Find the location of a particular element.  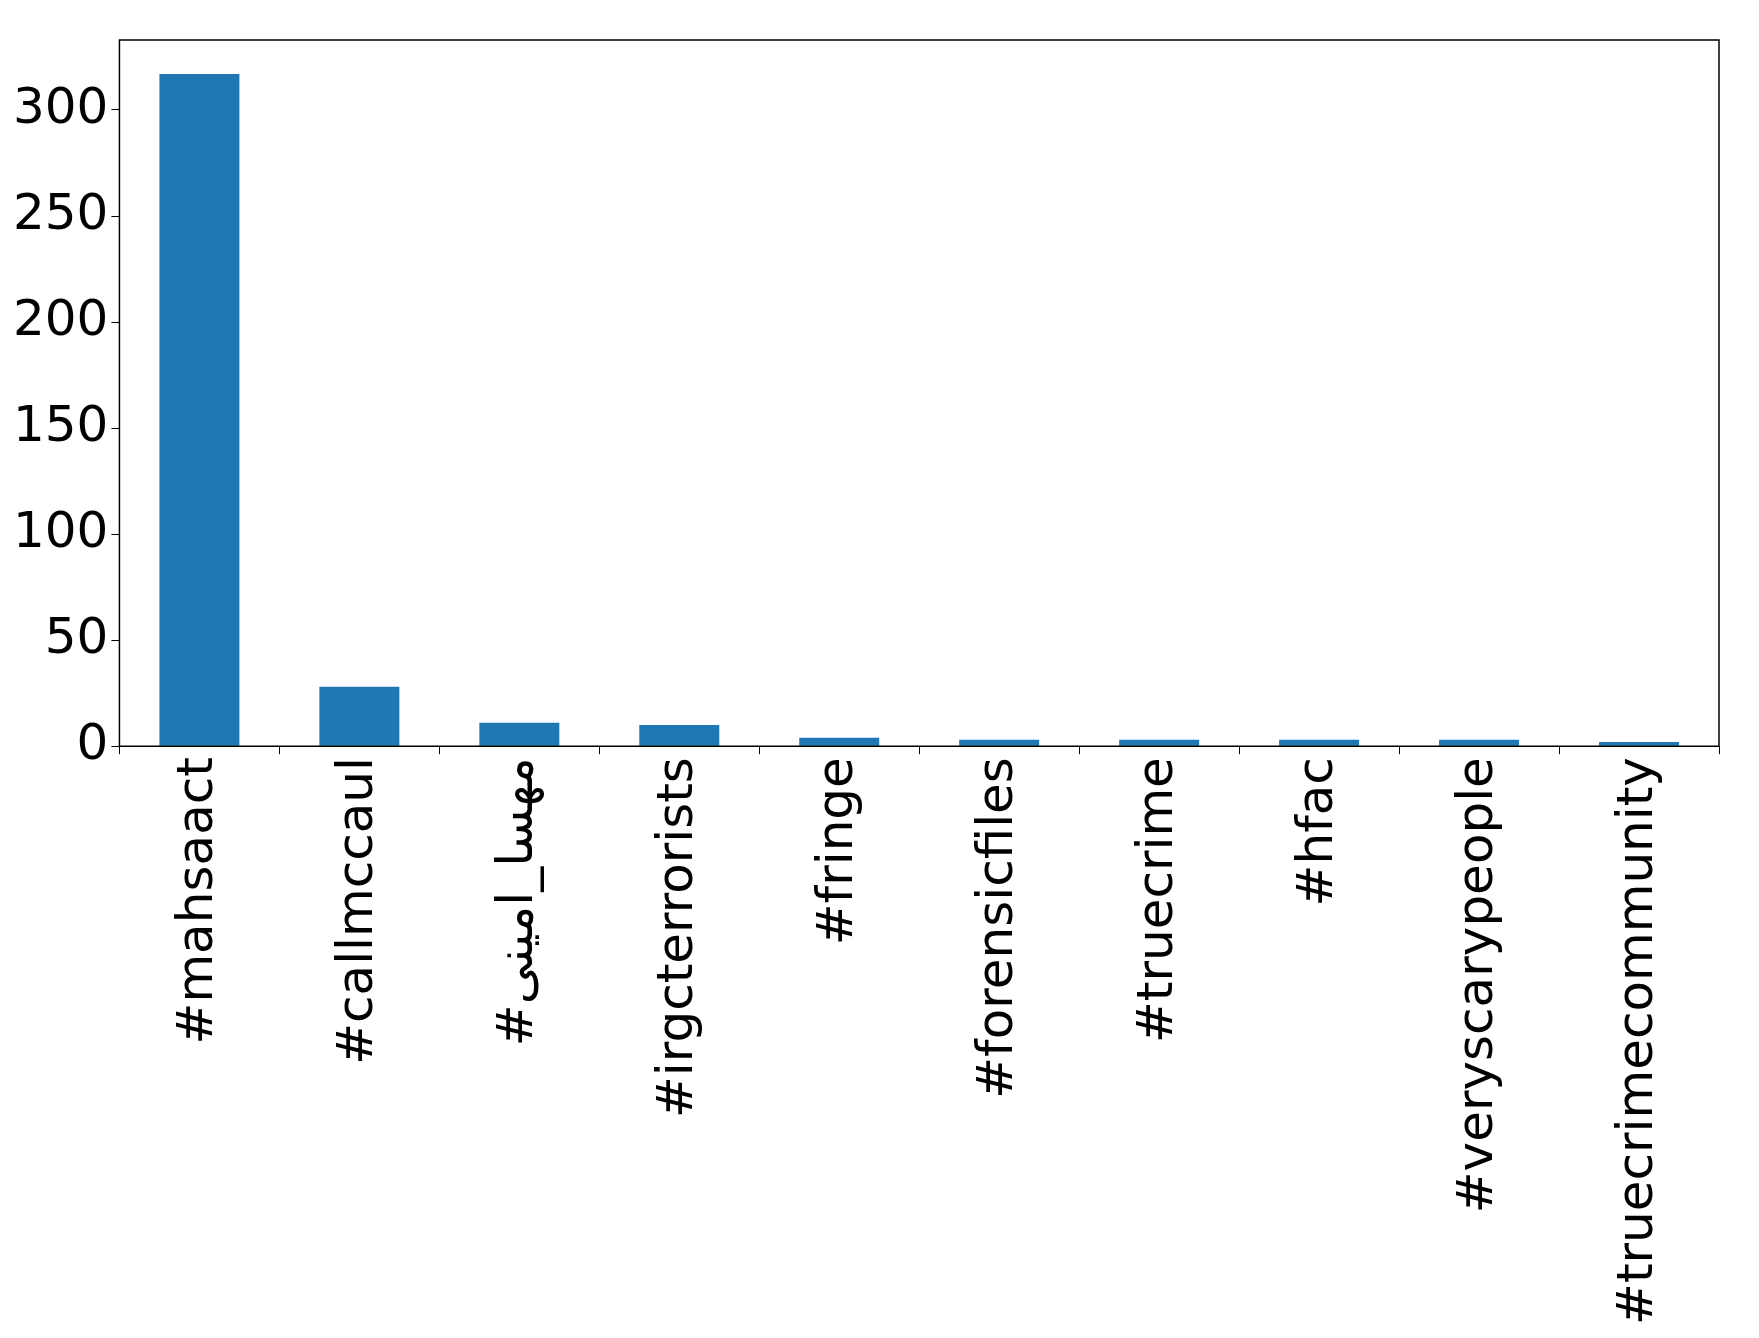

y-tick-label: 0 is located at coordinates (92, 742).